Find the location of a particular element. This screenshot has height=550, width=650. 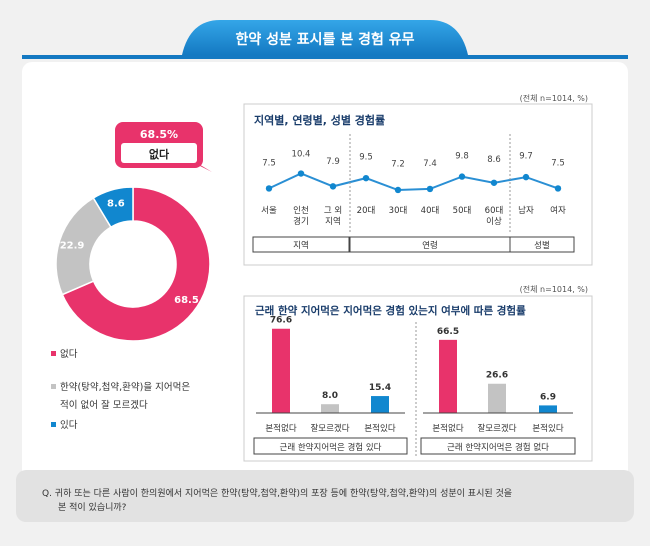

header-title: 한약 성분 표시를 본 경험 유무 is located at coordinates (325, 39).